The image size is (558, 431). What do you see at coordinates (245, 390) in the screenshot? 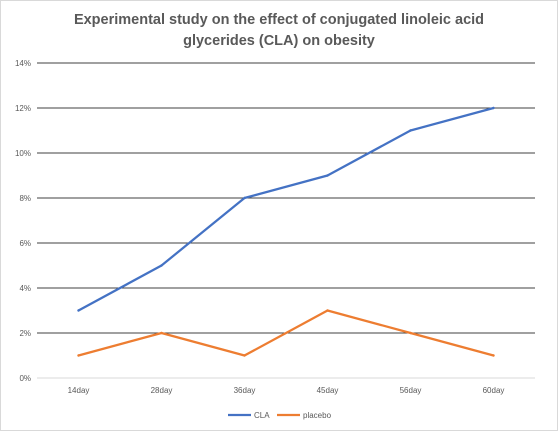
I see `x-tick-label: 36day` at bounding box center [245, 390].